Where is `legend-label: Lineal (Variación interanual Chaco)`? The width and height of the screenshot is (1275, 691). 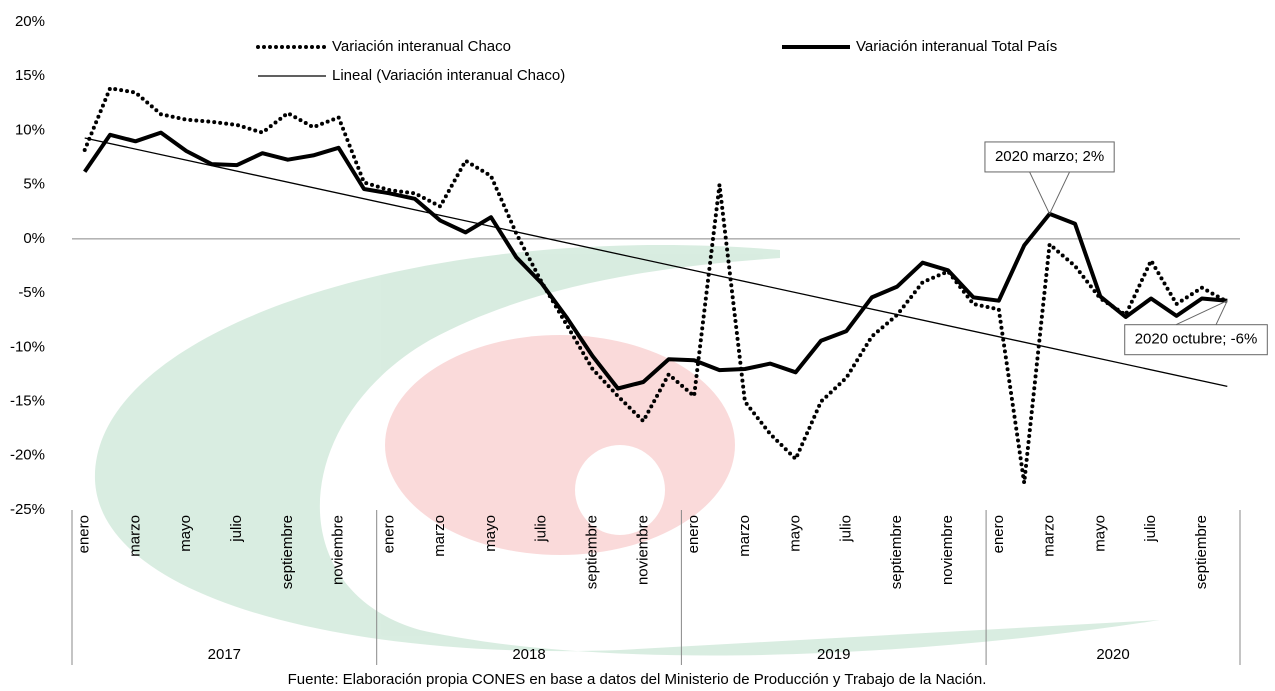 legend-label: Lineal (Variación interanual Chaco) is located at coordinates (448, 75).